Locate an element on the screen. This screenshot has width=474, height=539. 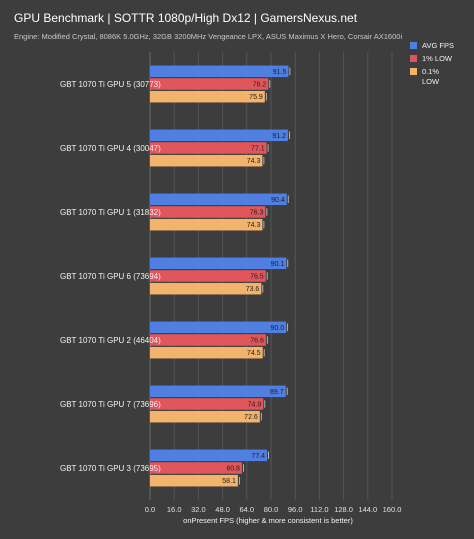
x-tick-label: 144.0 is located at coordinates (367, 509).